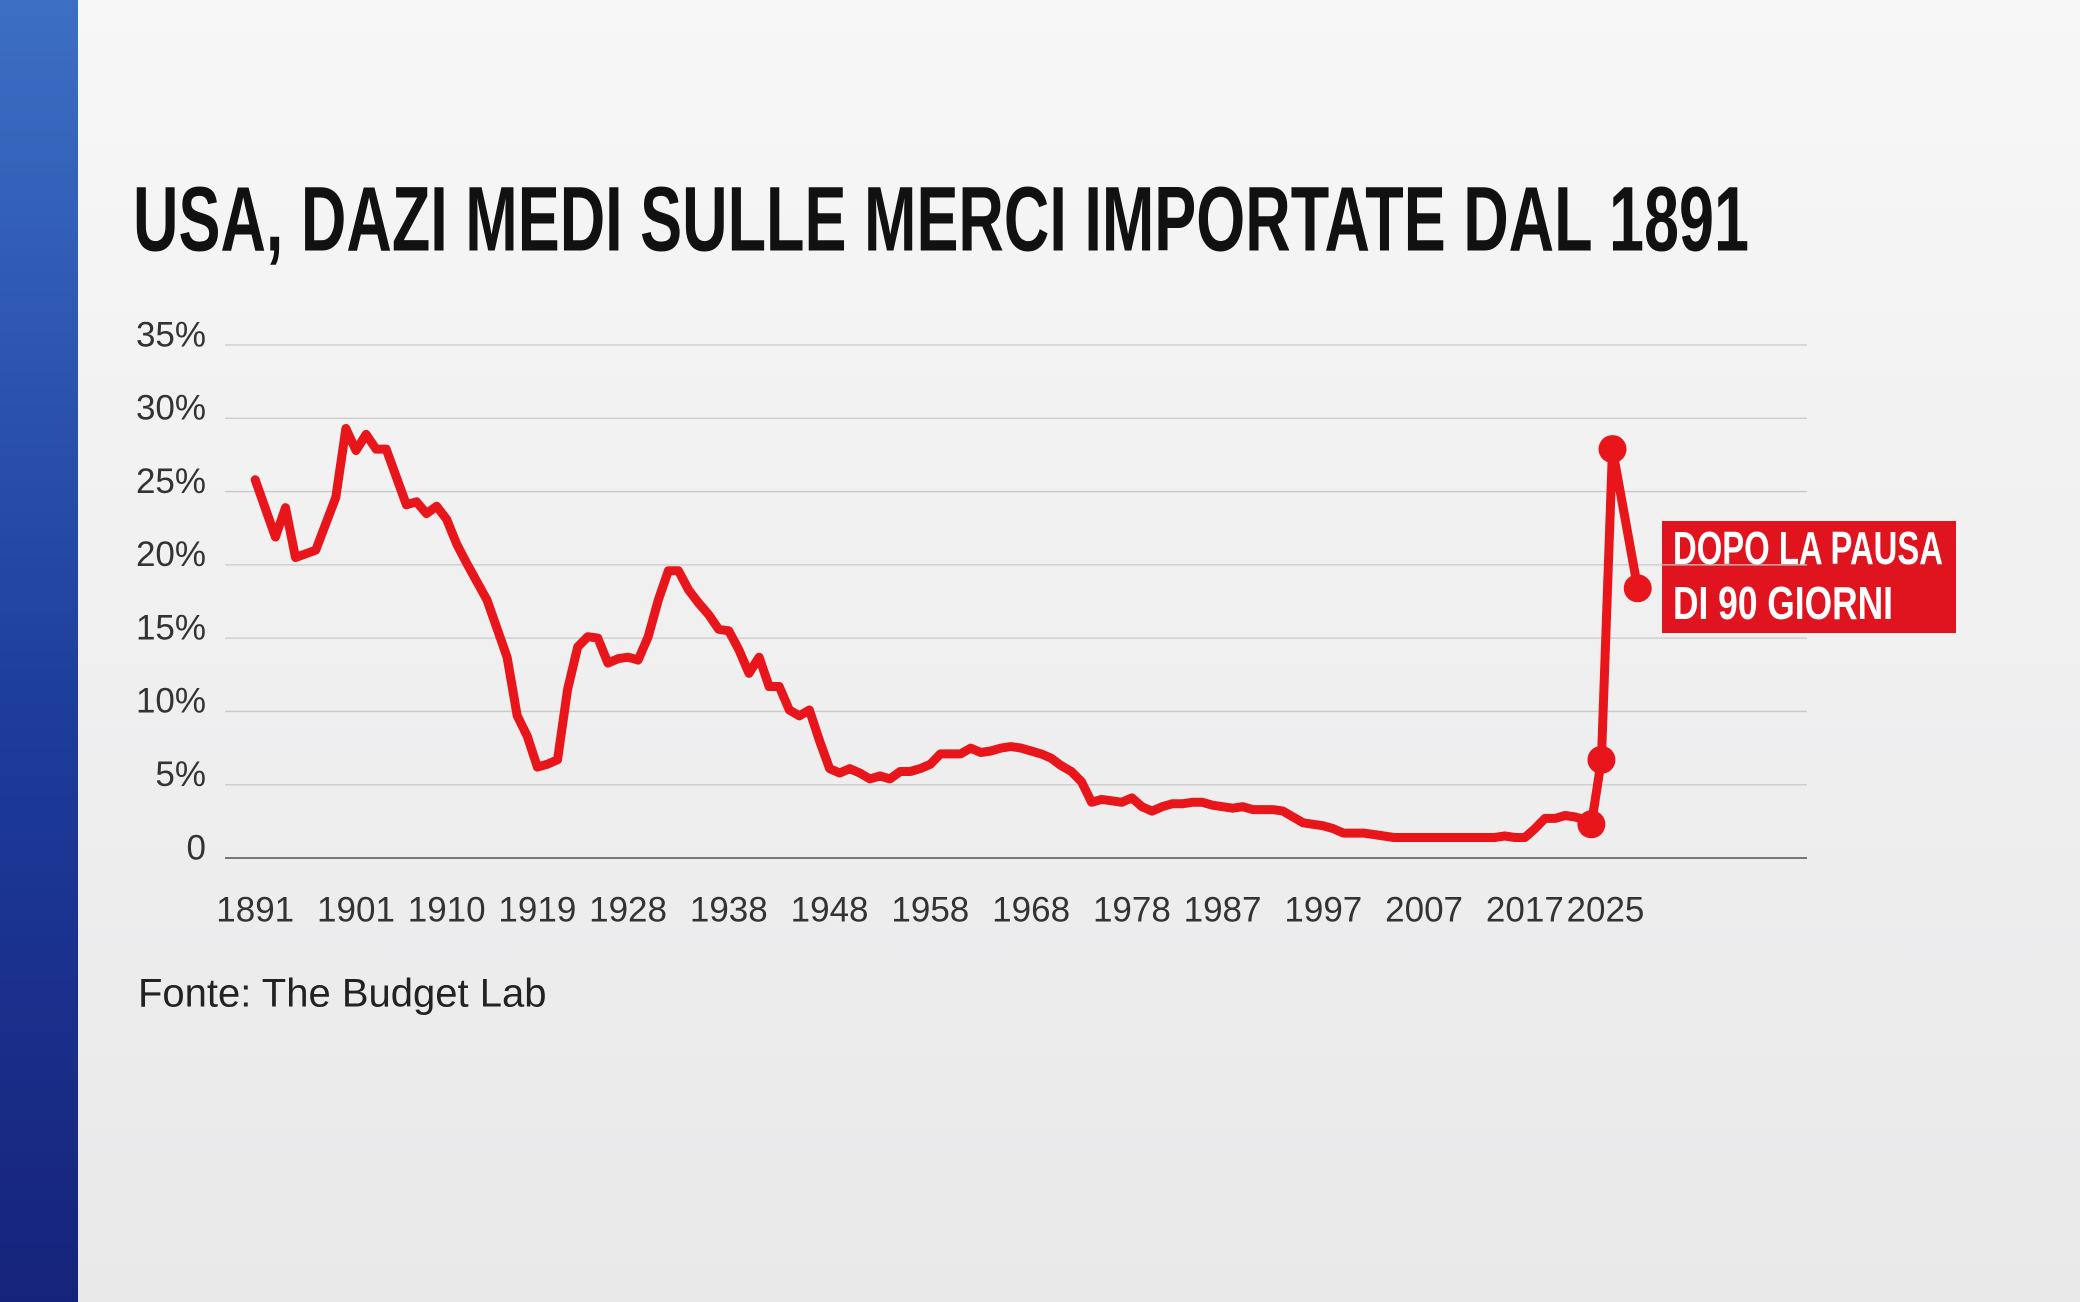 The width and height of the screenshot is (2080, 1302). Describe the element at coordinates (830, 909) in the screenshot. I see `x-tick-label: 1948` at that location.